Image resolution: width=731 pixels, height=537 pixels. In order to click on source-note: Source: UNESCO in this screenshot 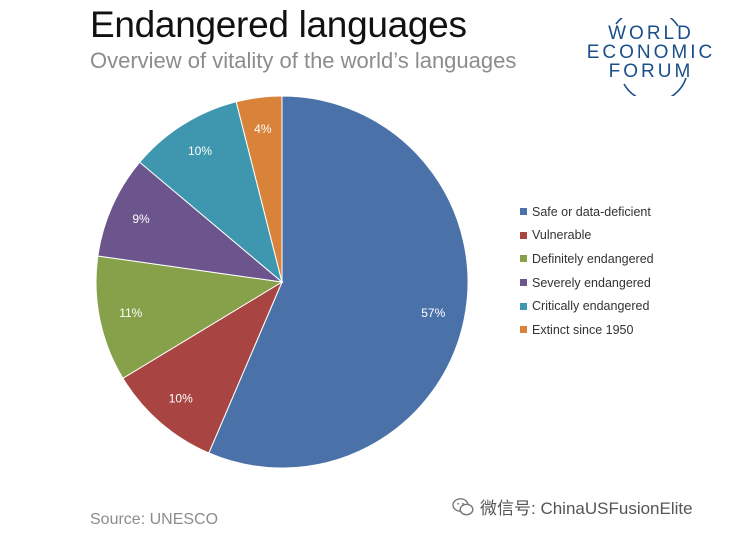, I will do `click(154, 519)`.